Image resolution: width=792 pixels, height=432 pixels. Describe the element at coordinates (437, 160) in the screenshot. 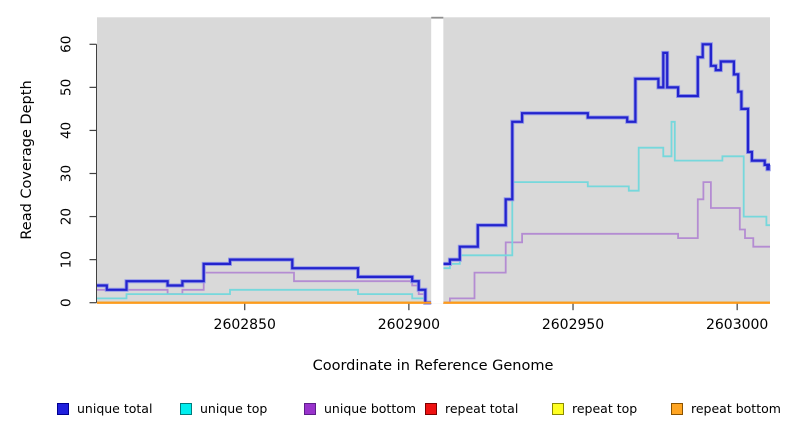

I see `coverage-gap` at that location.